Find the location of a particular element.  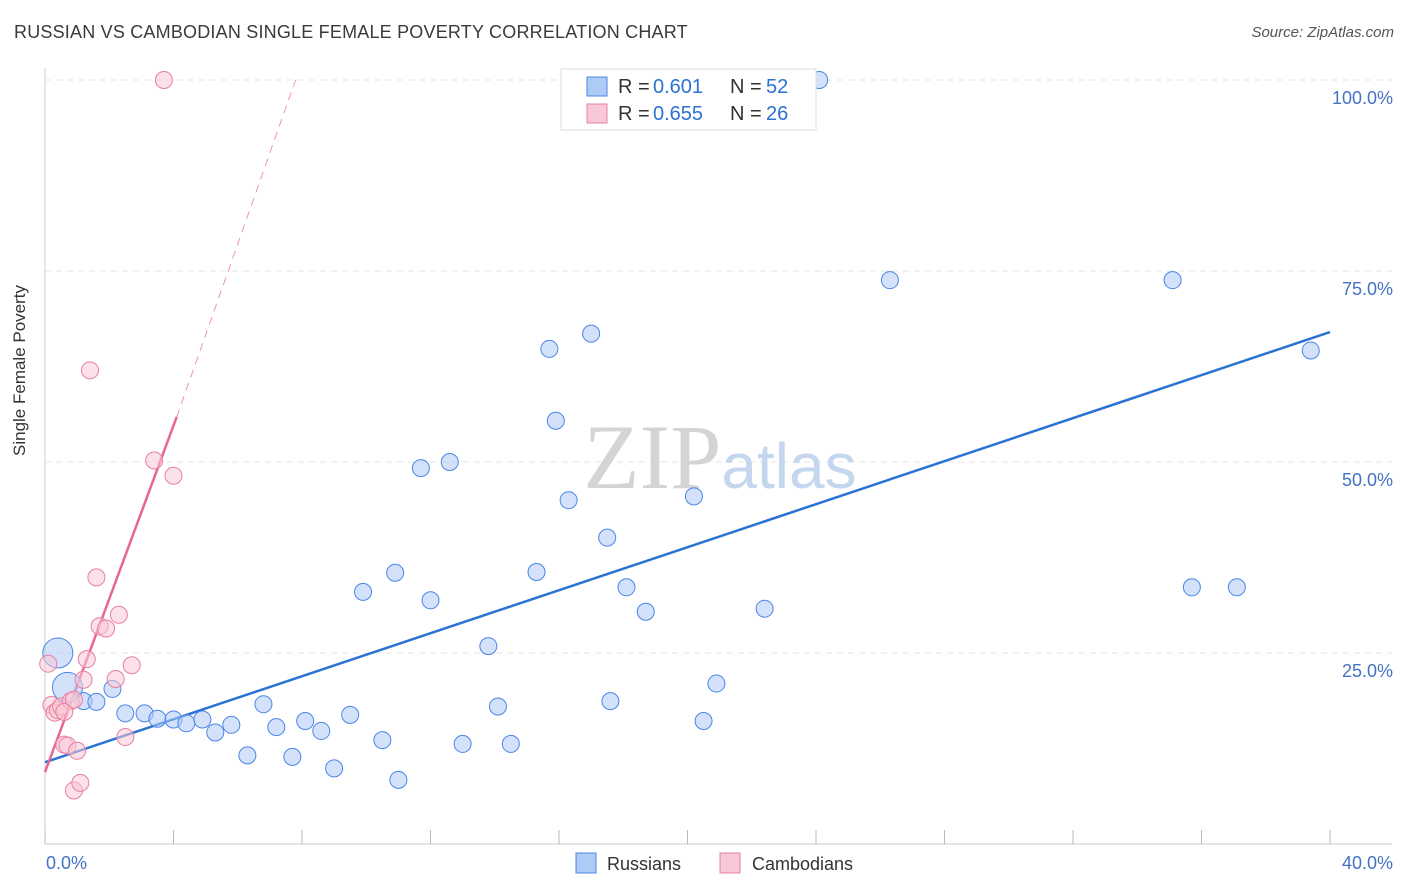

legend-r-label-1: R = is located at coordinates (634, 114).